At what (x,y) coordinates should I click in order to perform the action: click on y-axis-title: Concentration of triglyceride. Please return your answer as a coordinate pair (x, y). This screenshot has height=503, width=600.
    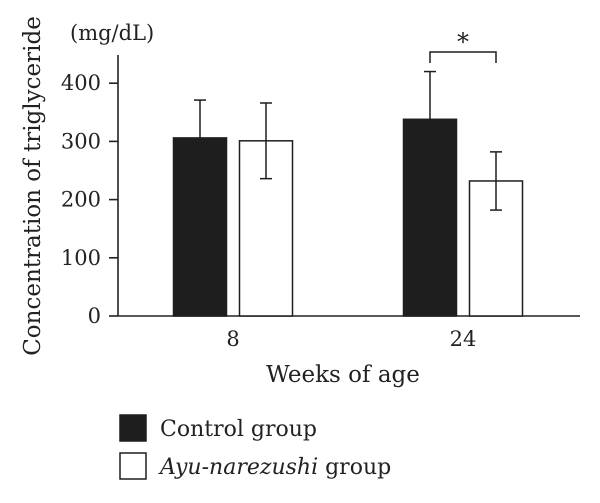
    Looking at the image, I should click on (33, 186).